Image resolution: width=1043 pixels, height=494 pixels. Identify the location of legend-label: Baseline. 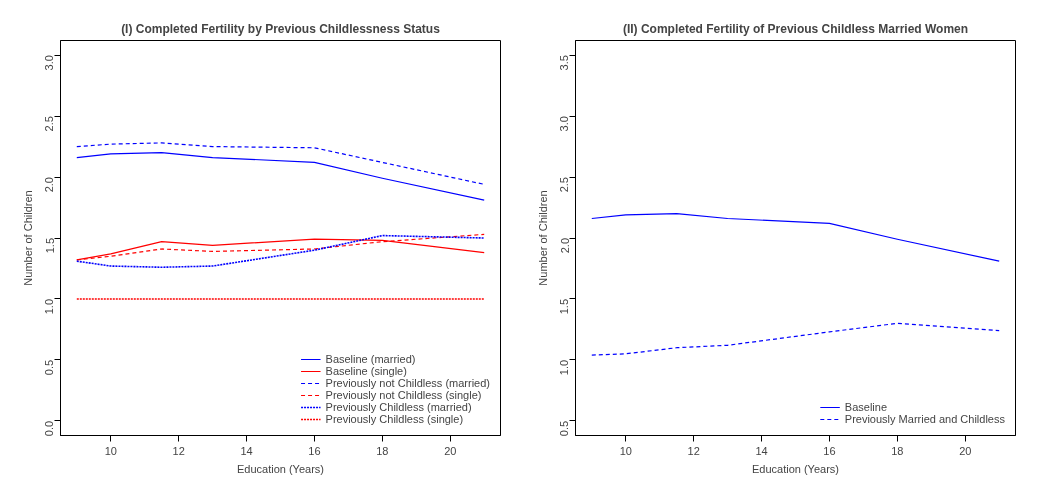
(866, 407).